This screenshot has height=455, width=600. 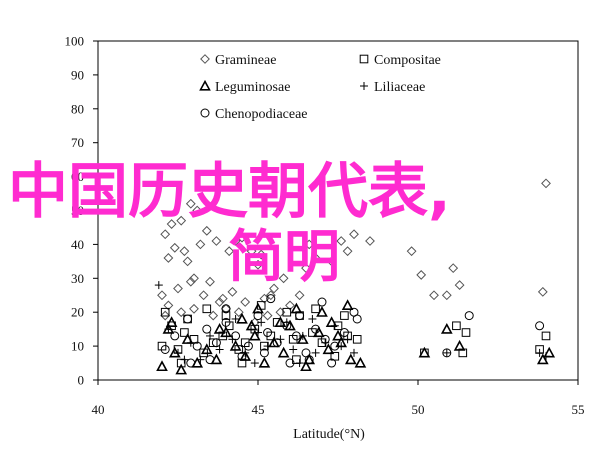 What do you see at coordinates (205, 85) in the screenshot?
I see `leguminosae-legend-marker` at bounding box center [205, 85].